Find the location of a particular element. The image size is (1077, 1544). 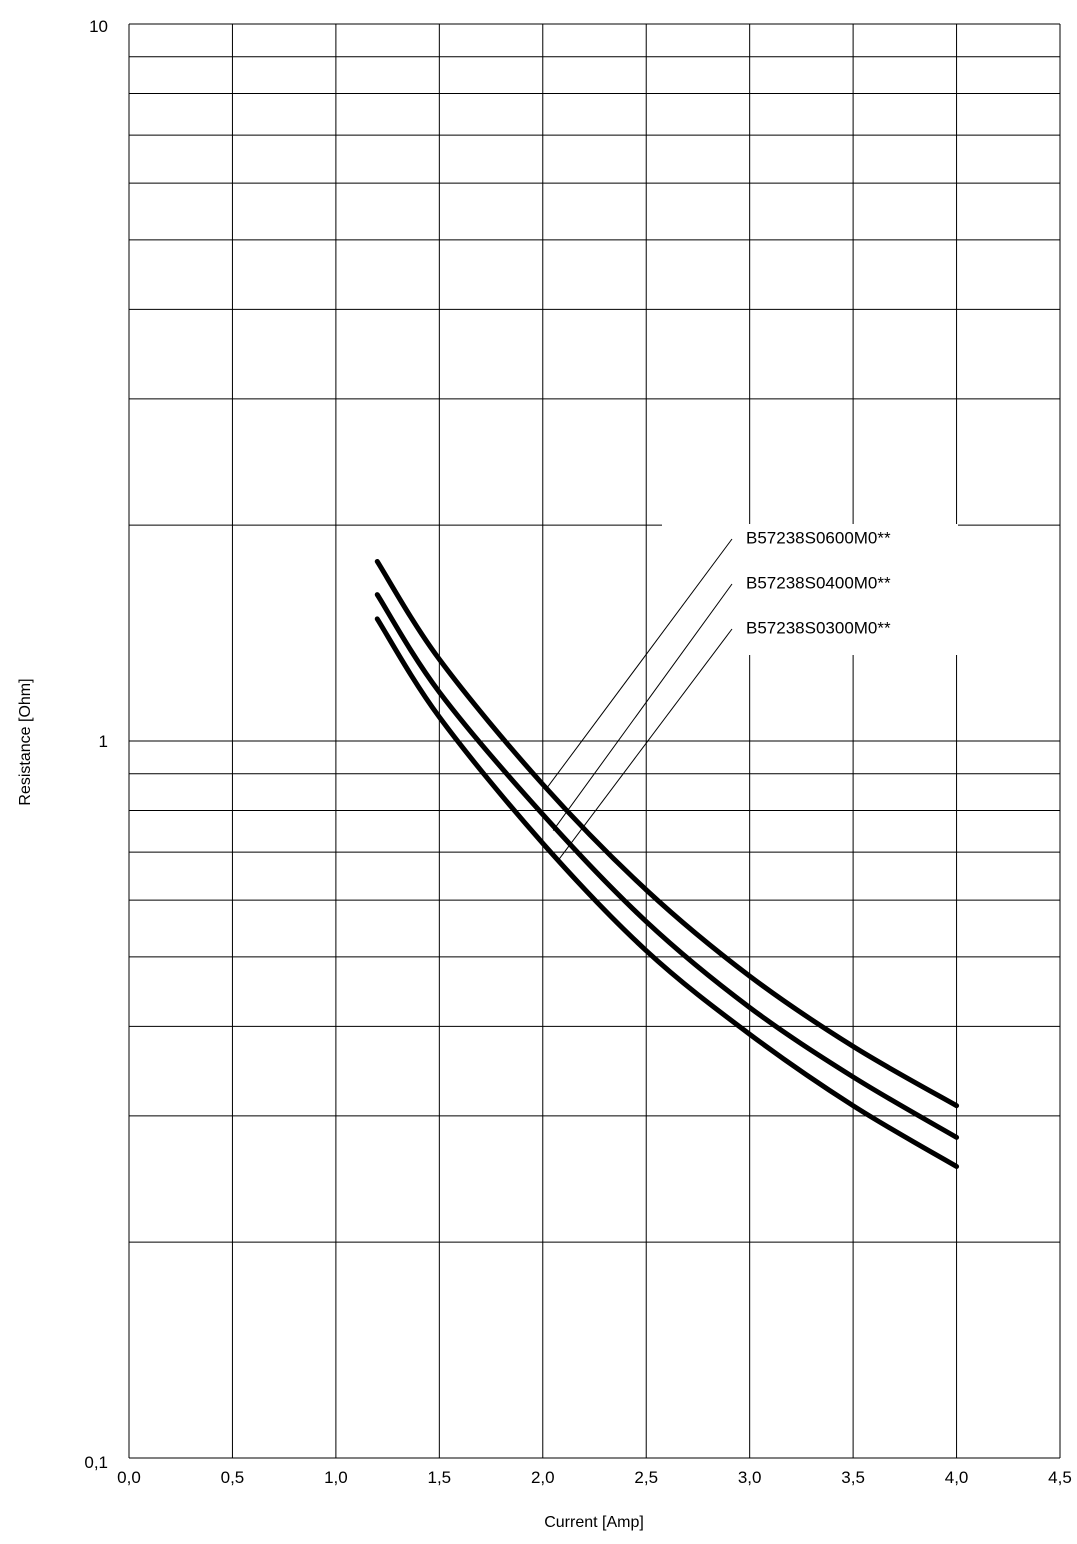

x-tick-label: 2,5 is located at coordinates (646, 1477).